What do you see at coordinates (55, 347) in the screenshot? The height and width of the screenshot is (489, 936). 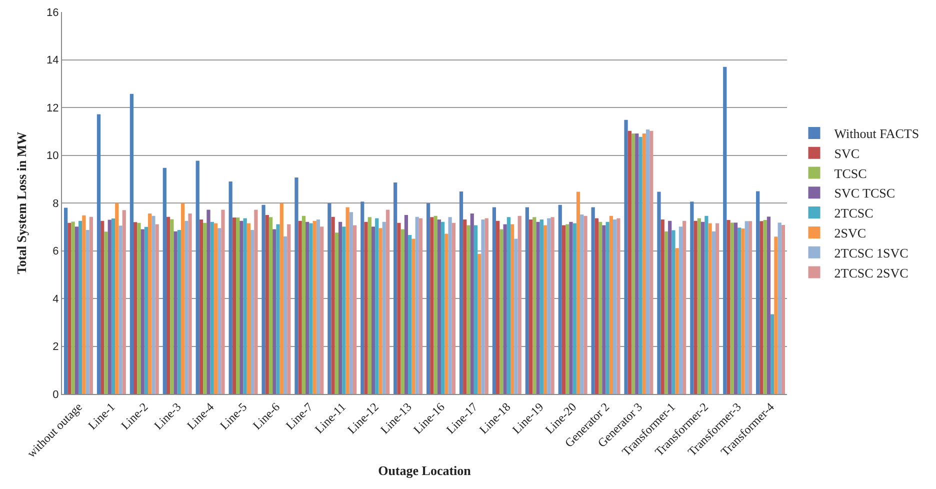 I see `y-tick-label: 2` at bounding box center [55, 347].